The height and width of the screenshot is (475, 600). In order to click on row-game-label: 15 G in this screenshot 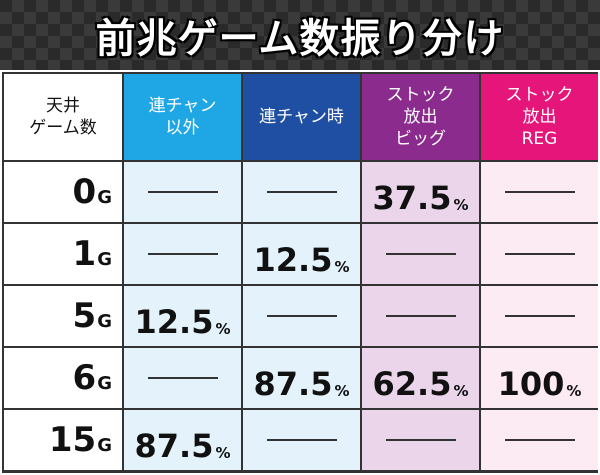, I will do `click(63, 440)`.